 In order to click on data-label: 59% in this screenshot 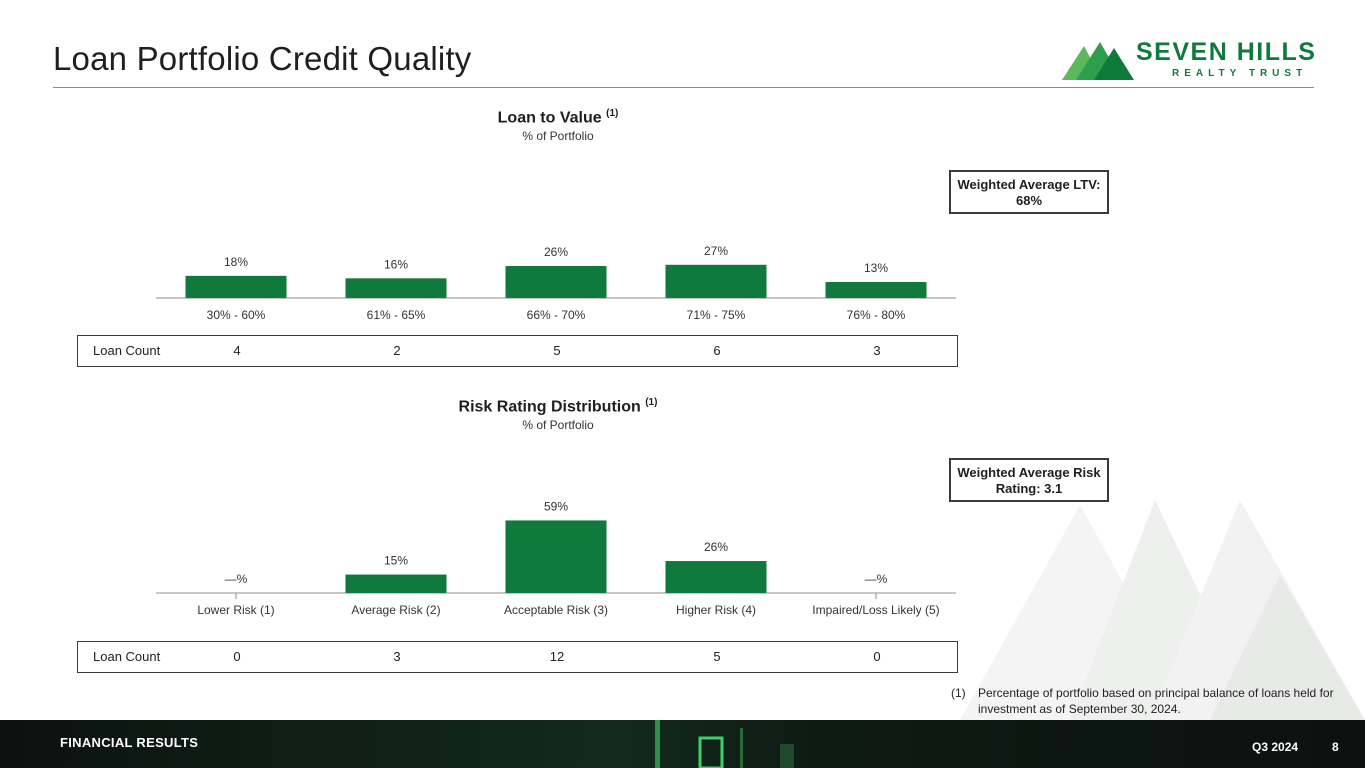, I will do `click(556, 506)`.